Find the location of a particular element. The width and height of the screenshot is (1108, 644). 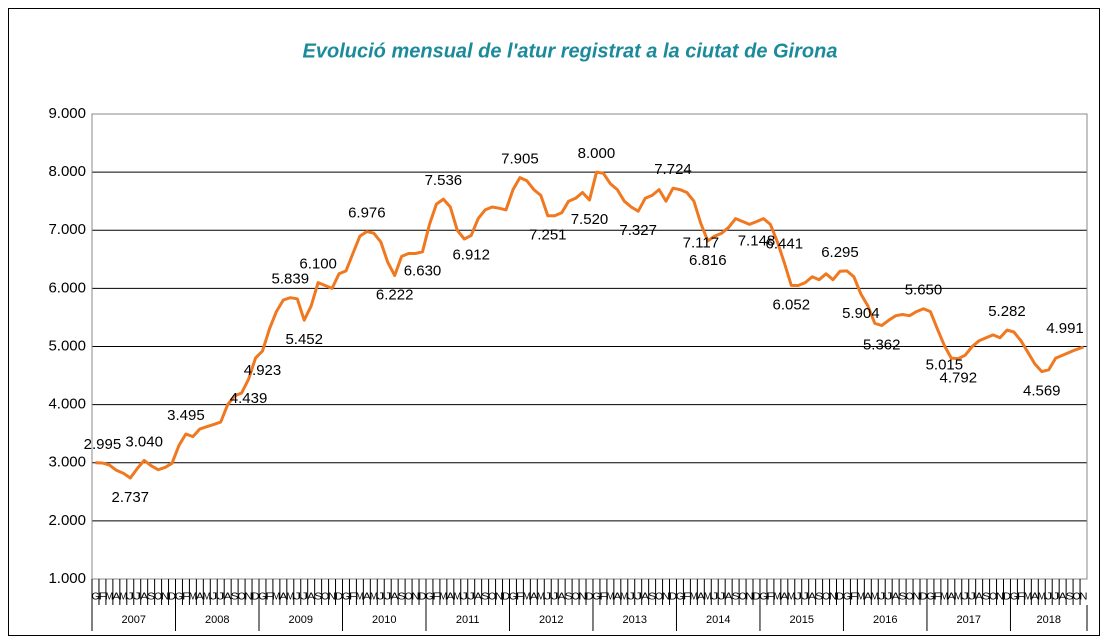

year-label: 2011 is located at coordinates (468, 620).